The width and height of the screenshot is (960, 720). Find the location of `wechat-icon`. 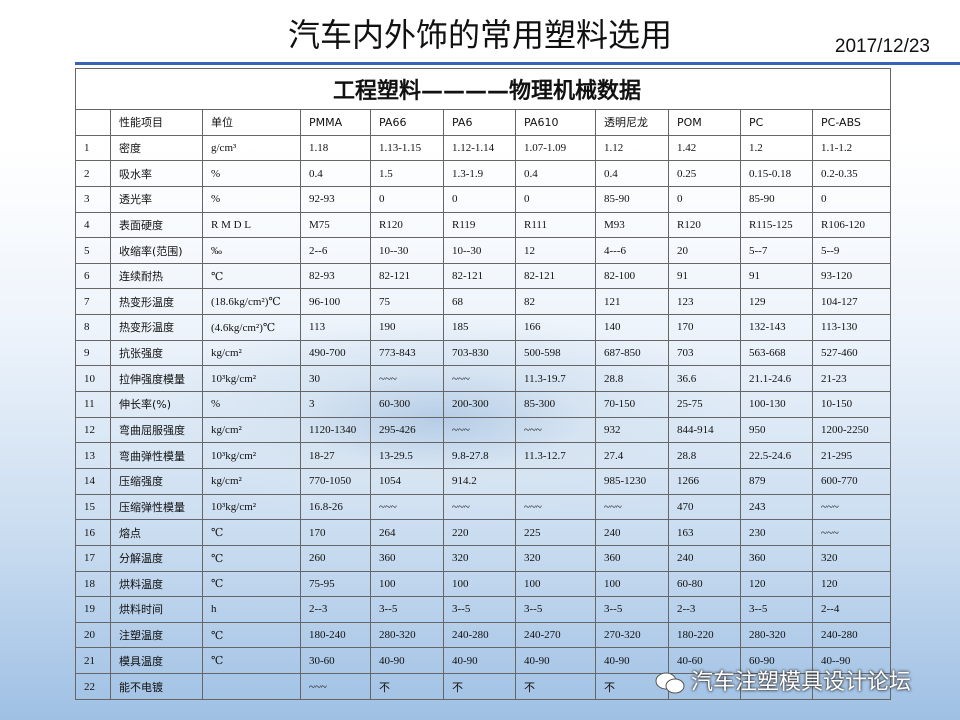

wechat-icon is located at coordinates (670, 683).